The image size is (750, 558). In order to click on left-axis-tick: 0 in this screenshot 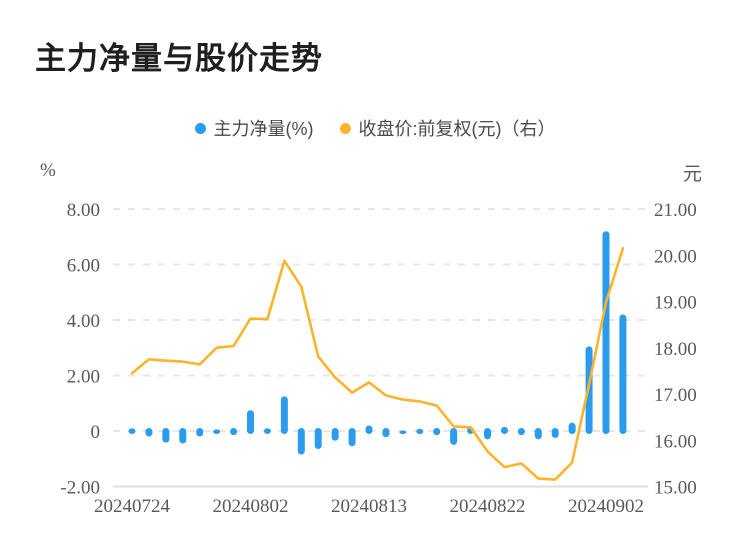, I will do `click(96, 432)`.